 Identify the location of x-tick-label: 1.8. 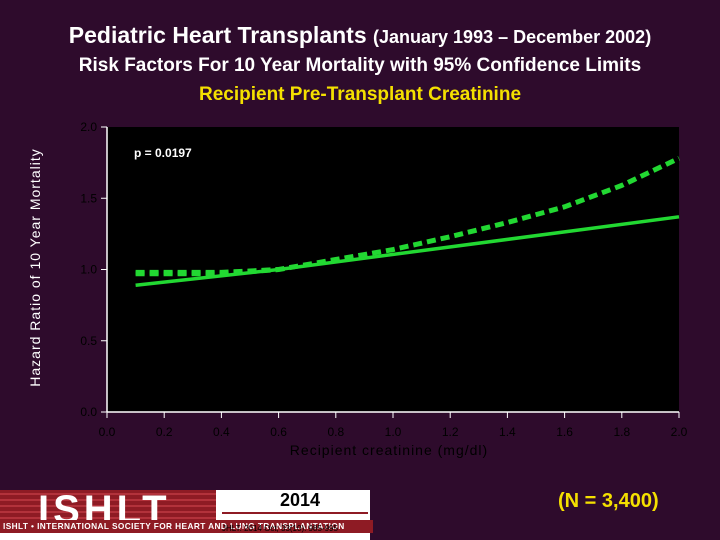
(621, 432).